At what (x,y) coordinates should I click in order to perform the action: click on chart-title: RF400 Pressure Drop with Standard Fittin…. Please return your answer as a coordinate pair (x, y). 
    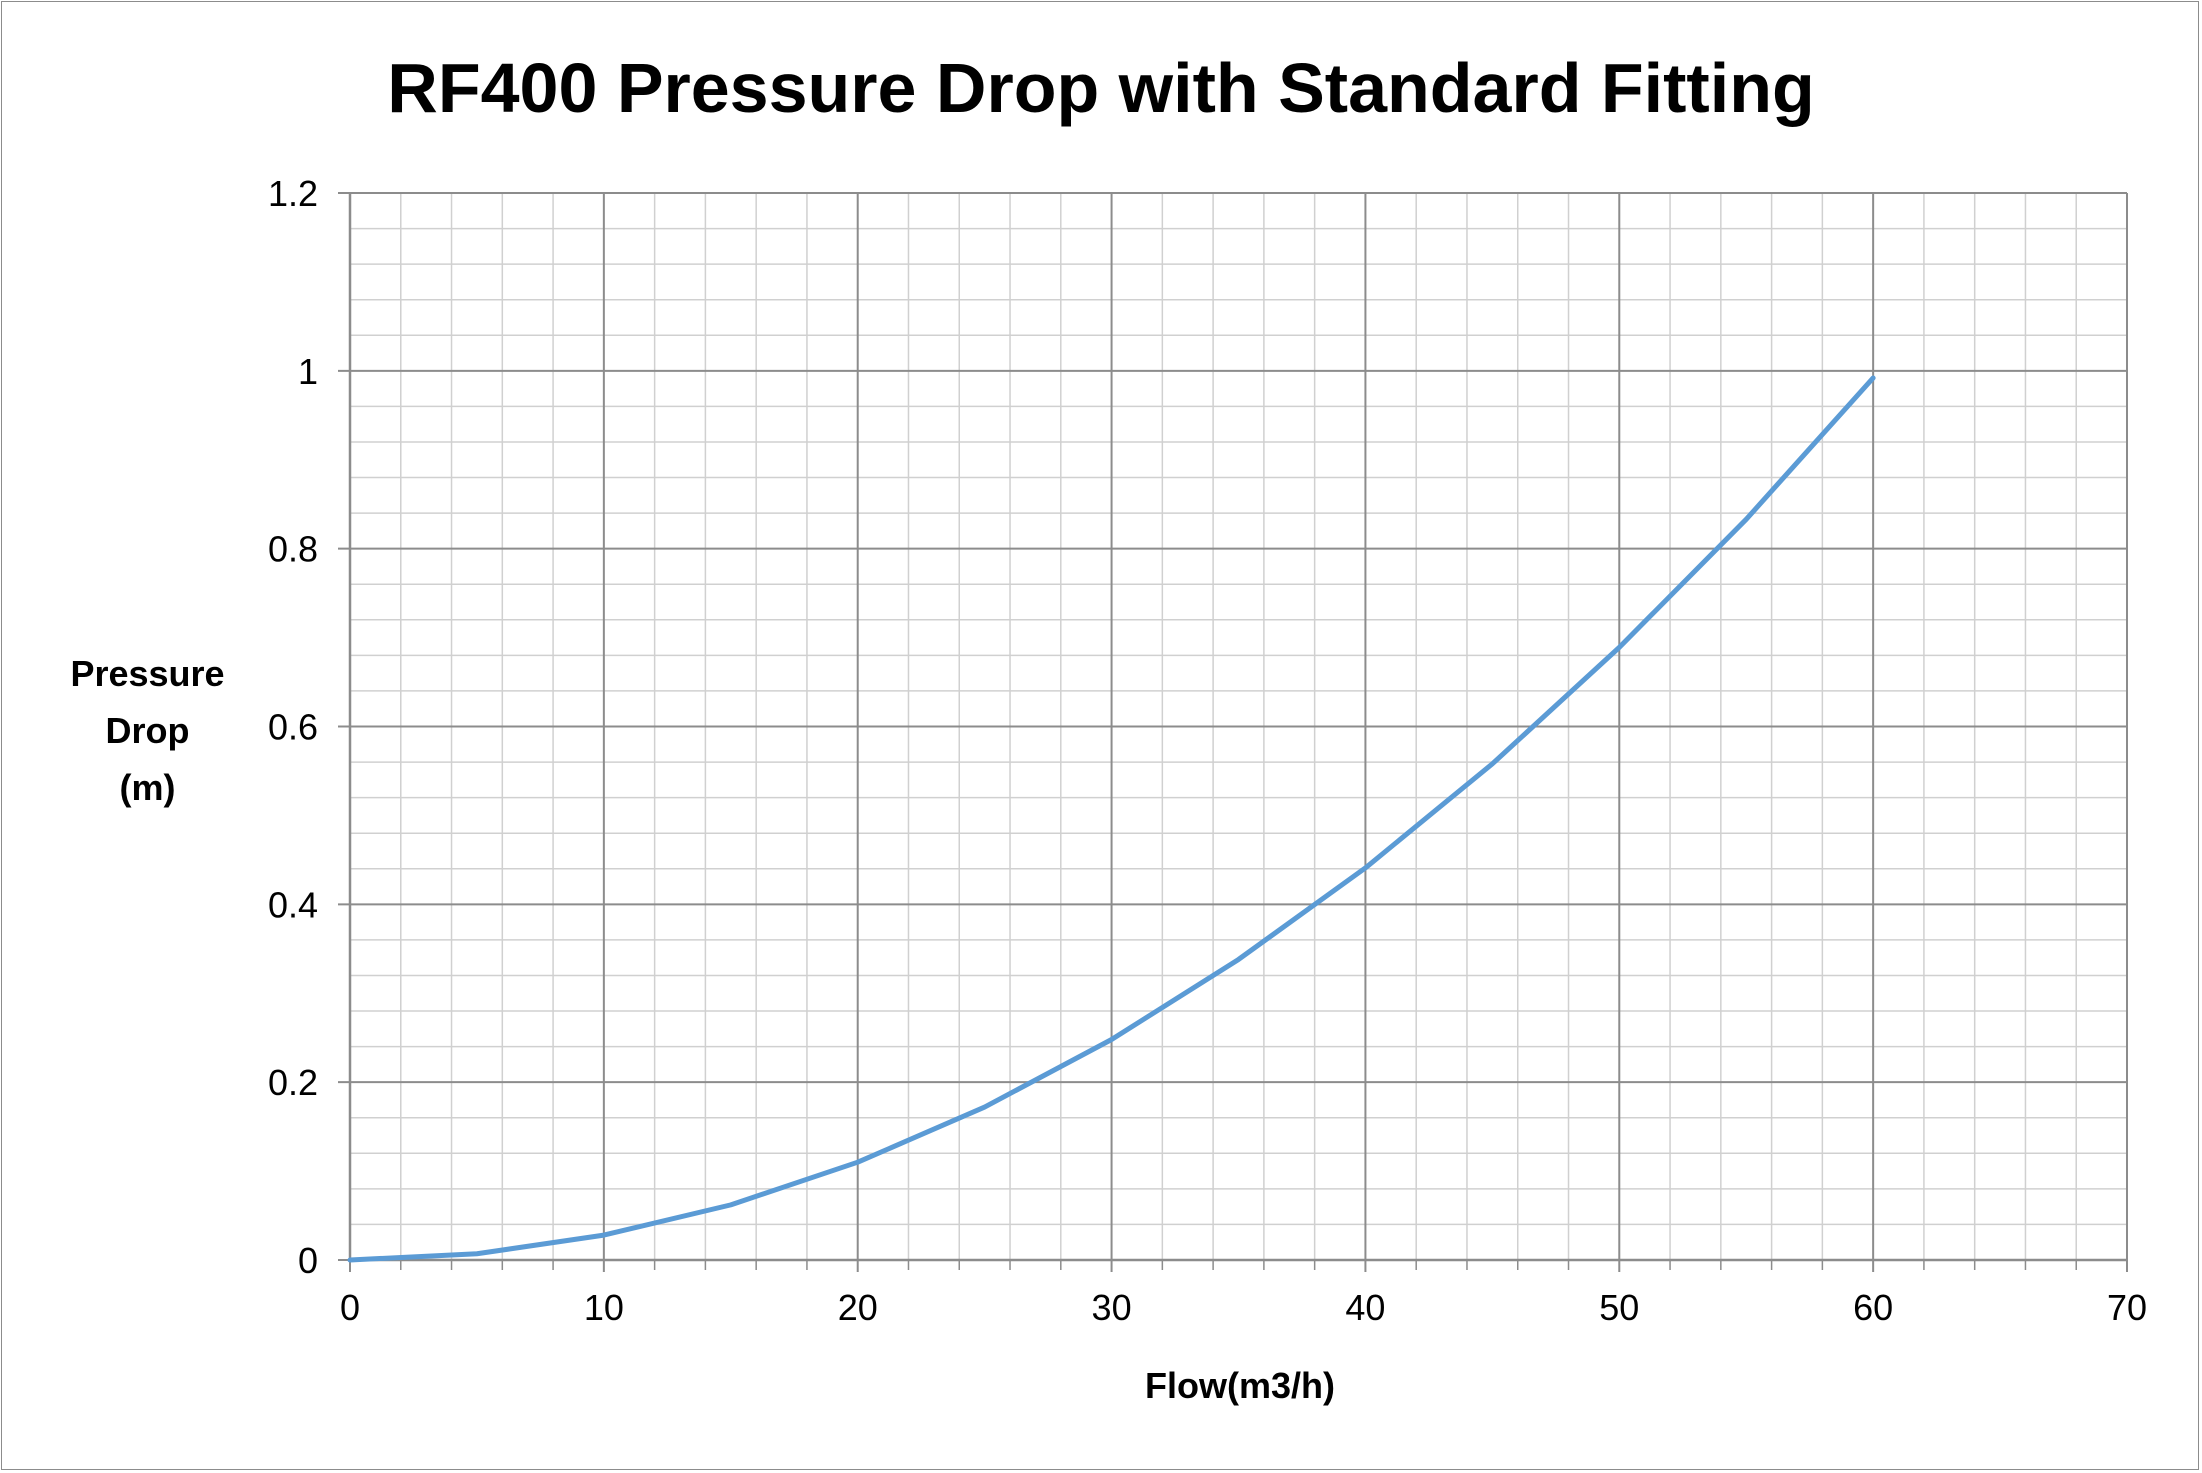
    Looking at the image, I should click on (1101, 88).